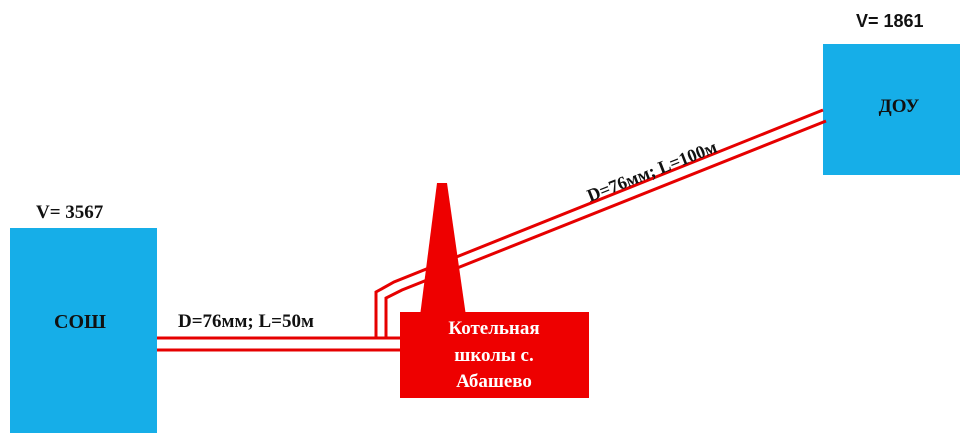  What do you see at coordinates (493, 328) in the screenshot?
I see `boiler-label-line-1: Котельная` at bounding box center [493, 328].